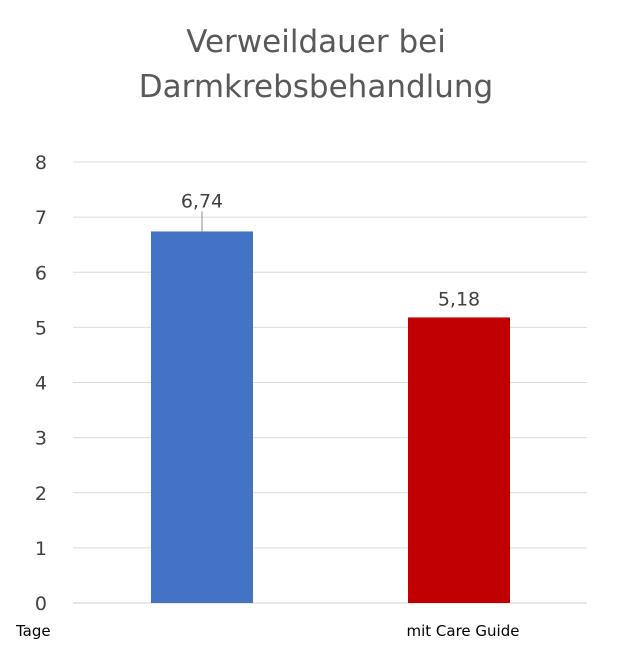 The image size is (632, 660). Describe the element at coordinates (33, 631) in the screenshot. I see `x-category-label-1: Tage` at that location.